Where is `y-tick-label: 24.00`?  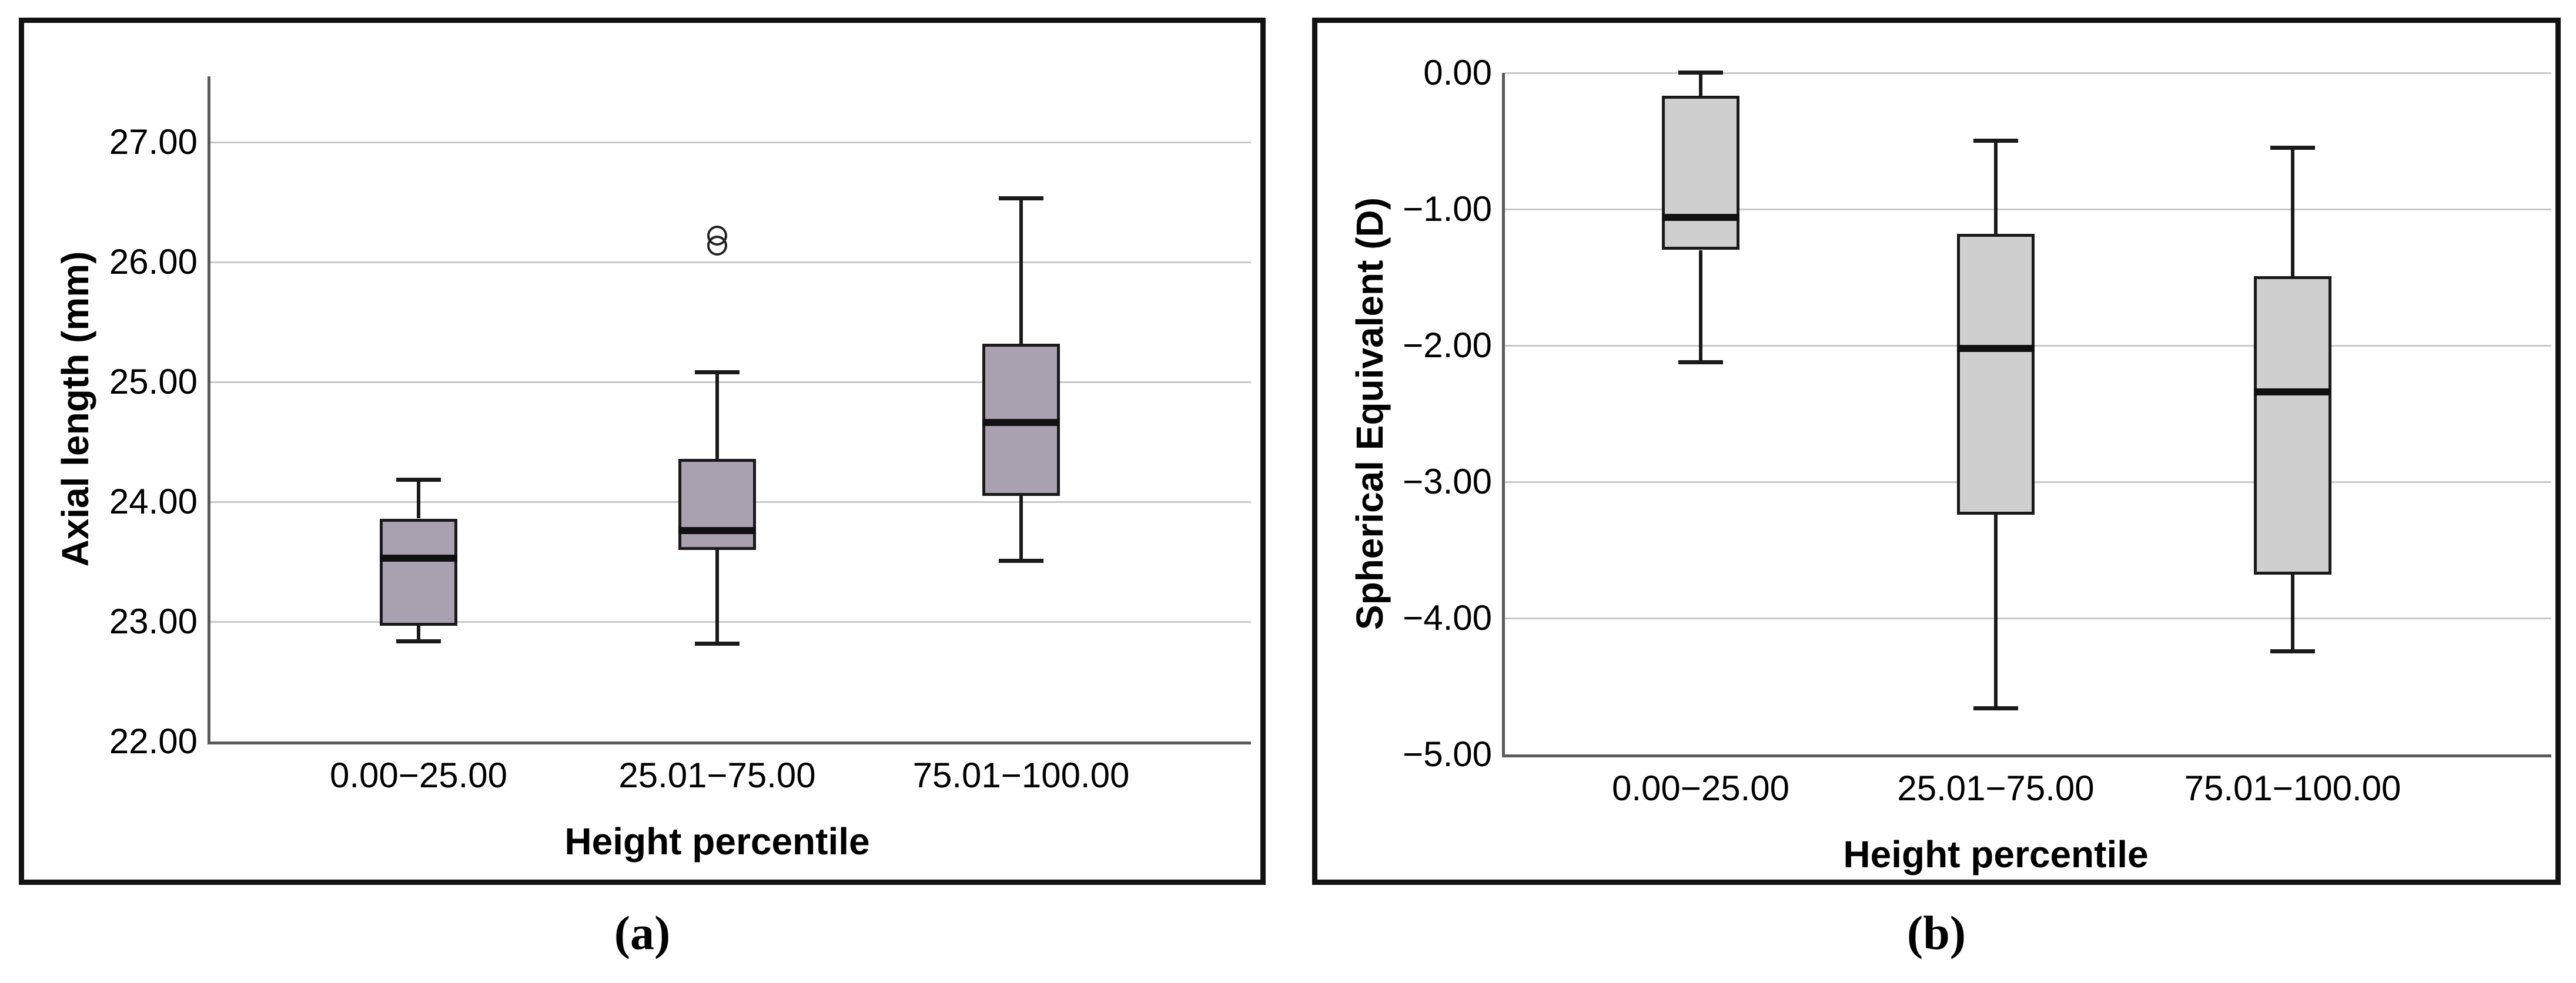 y-tick-label: 24.00 is located at coordinates (153, 501).